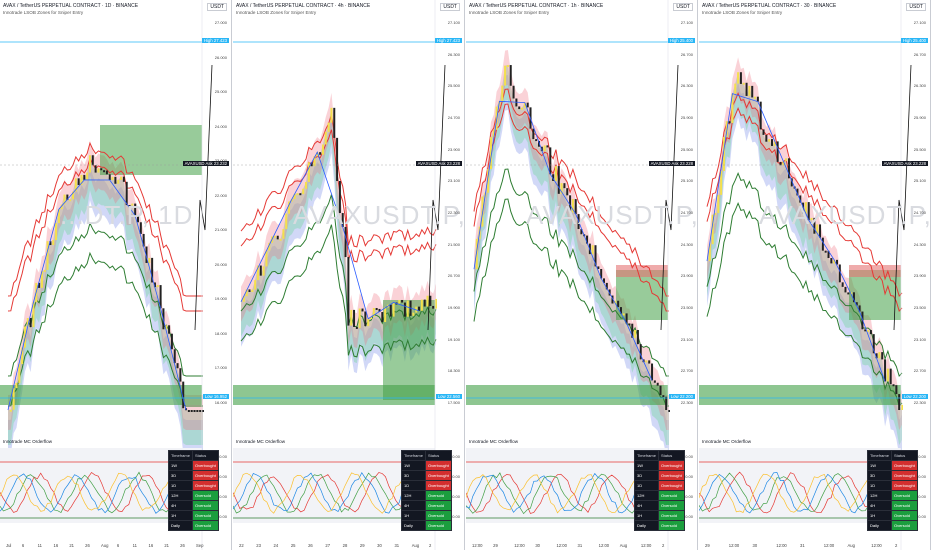  I want to click on y-tick-label: 18.300, so click(453, 371).